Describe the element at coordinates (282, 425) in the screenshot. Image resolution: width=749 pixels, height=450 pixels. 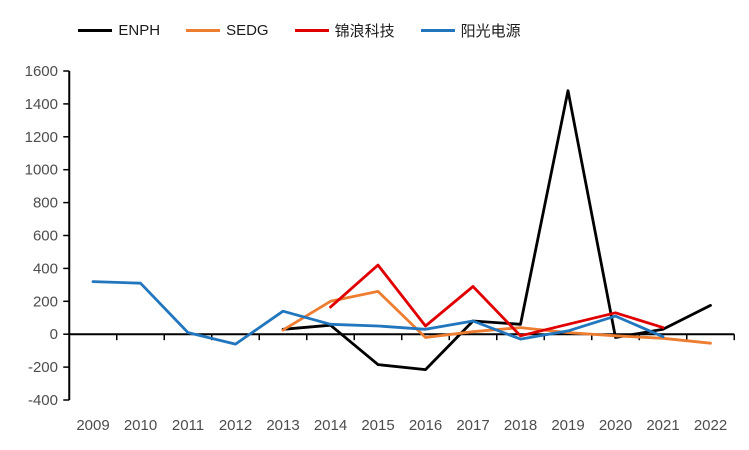
I see `svg-text: 2013` at that location.